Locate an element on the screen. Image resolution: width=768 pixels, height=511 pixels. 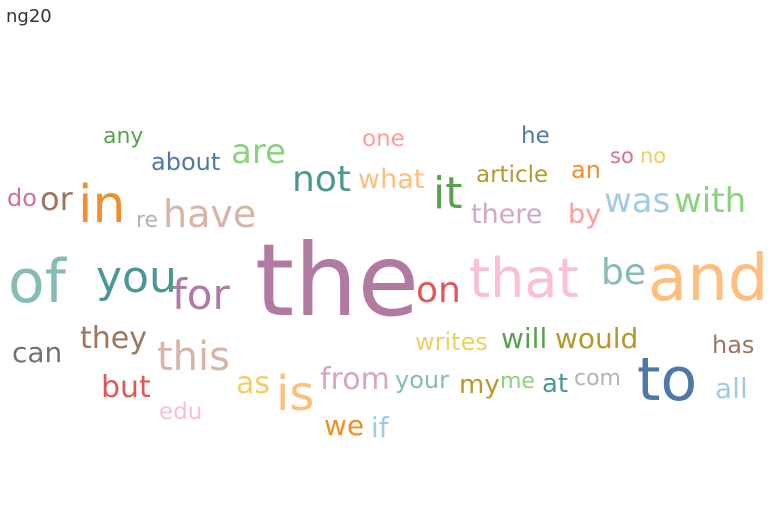
word-the: the is located at coordinates (337, 280).